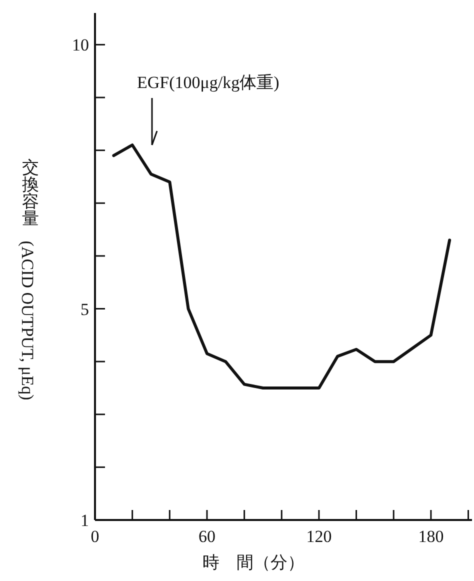 The image size is (474, 581). I want to click on x-tick-label: 120, so click(319, 536).